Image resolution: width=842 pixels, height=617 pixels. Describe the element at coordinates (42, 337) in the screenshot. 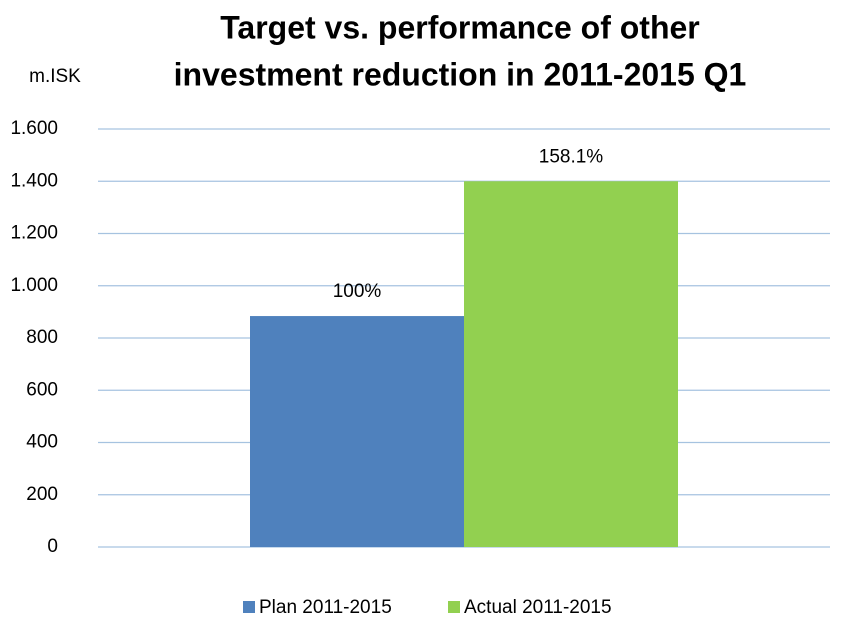

I see `y-tick-label: 800` at that location.